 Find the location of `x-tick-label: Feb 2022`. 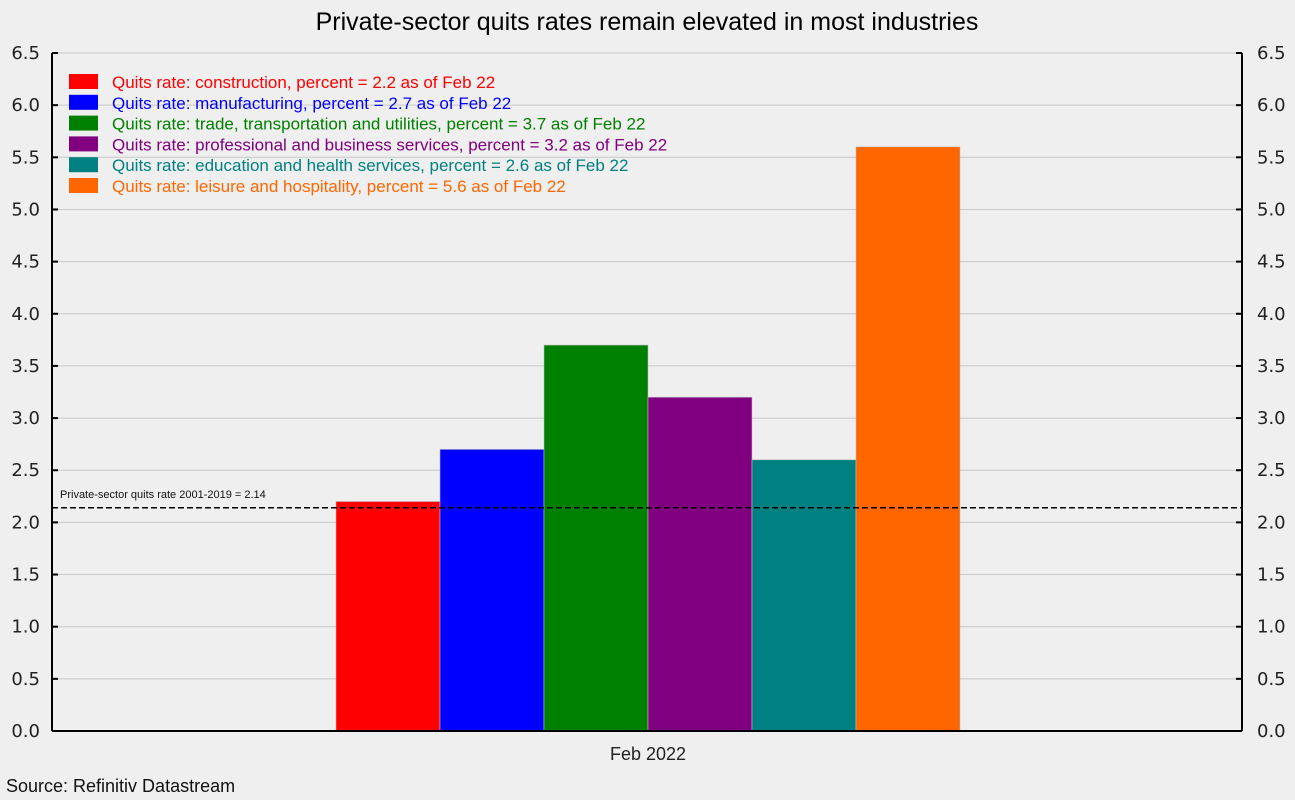

x-tick-label: Feb 2022 is located at coordinates (648, 754).